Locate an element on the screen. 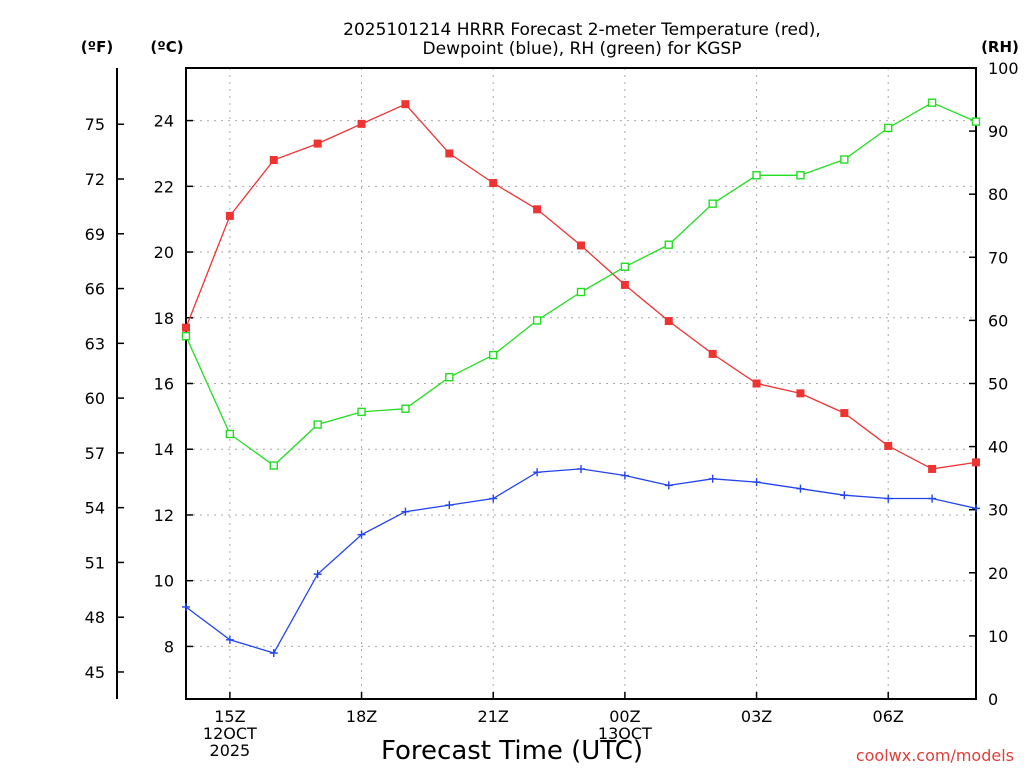  x-tick-label: 2025 is located at coordinates (230, 750).